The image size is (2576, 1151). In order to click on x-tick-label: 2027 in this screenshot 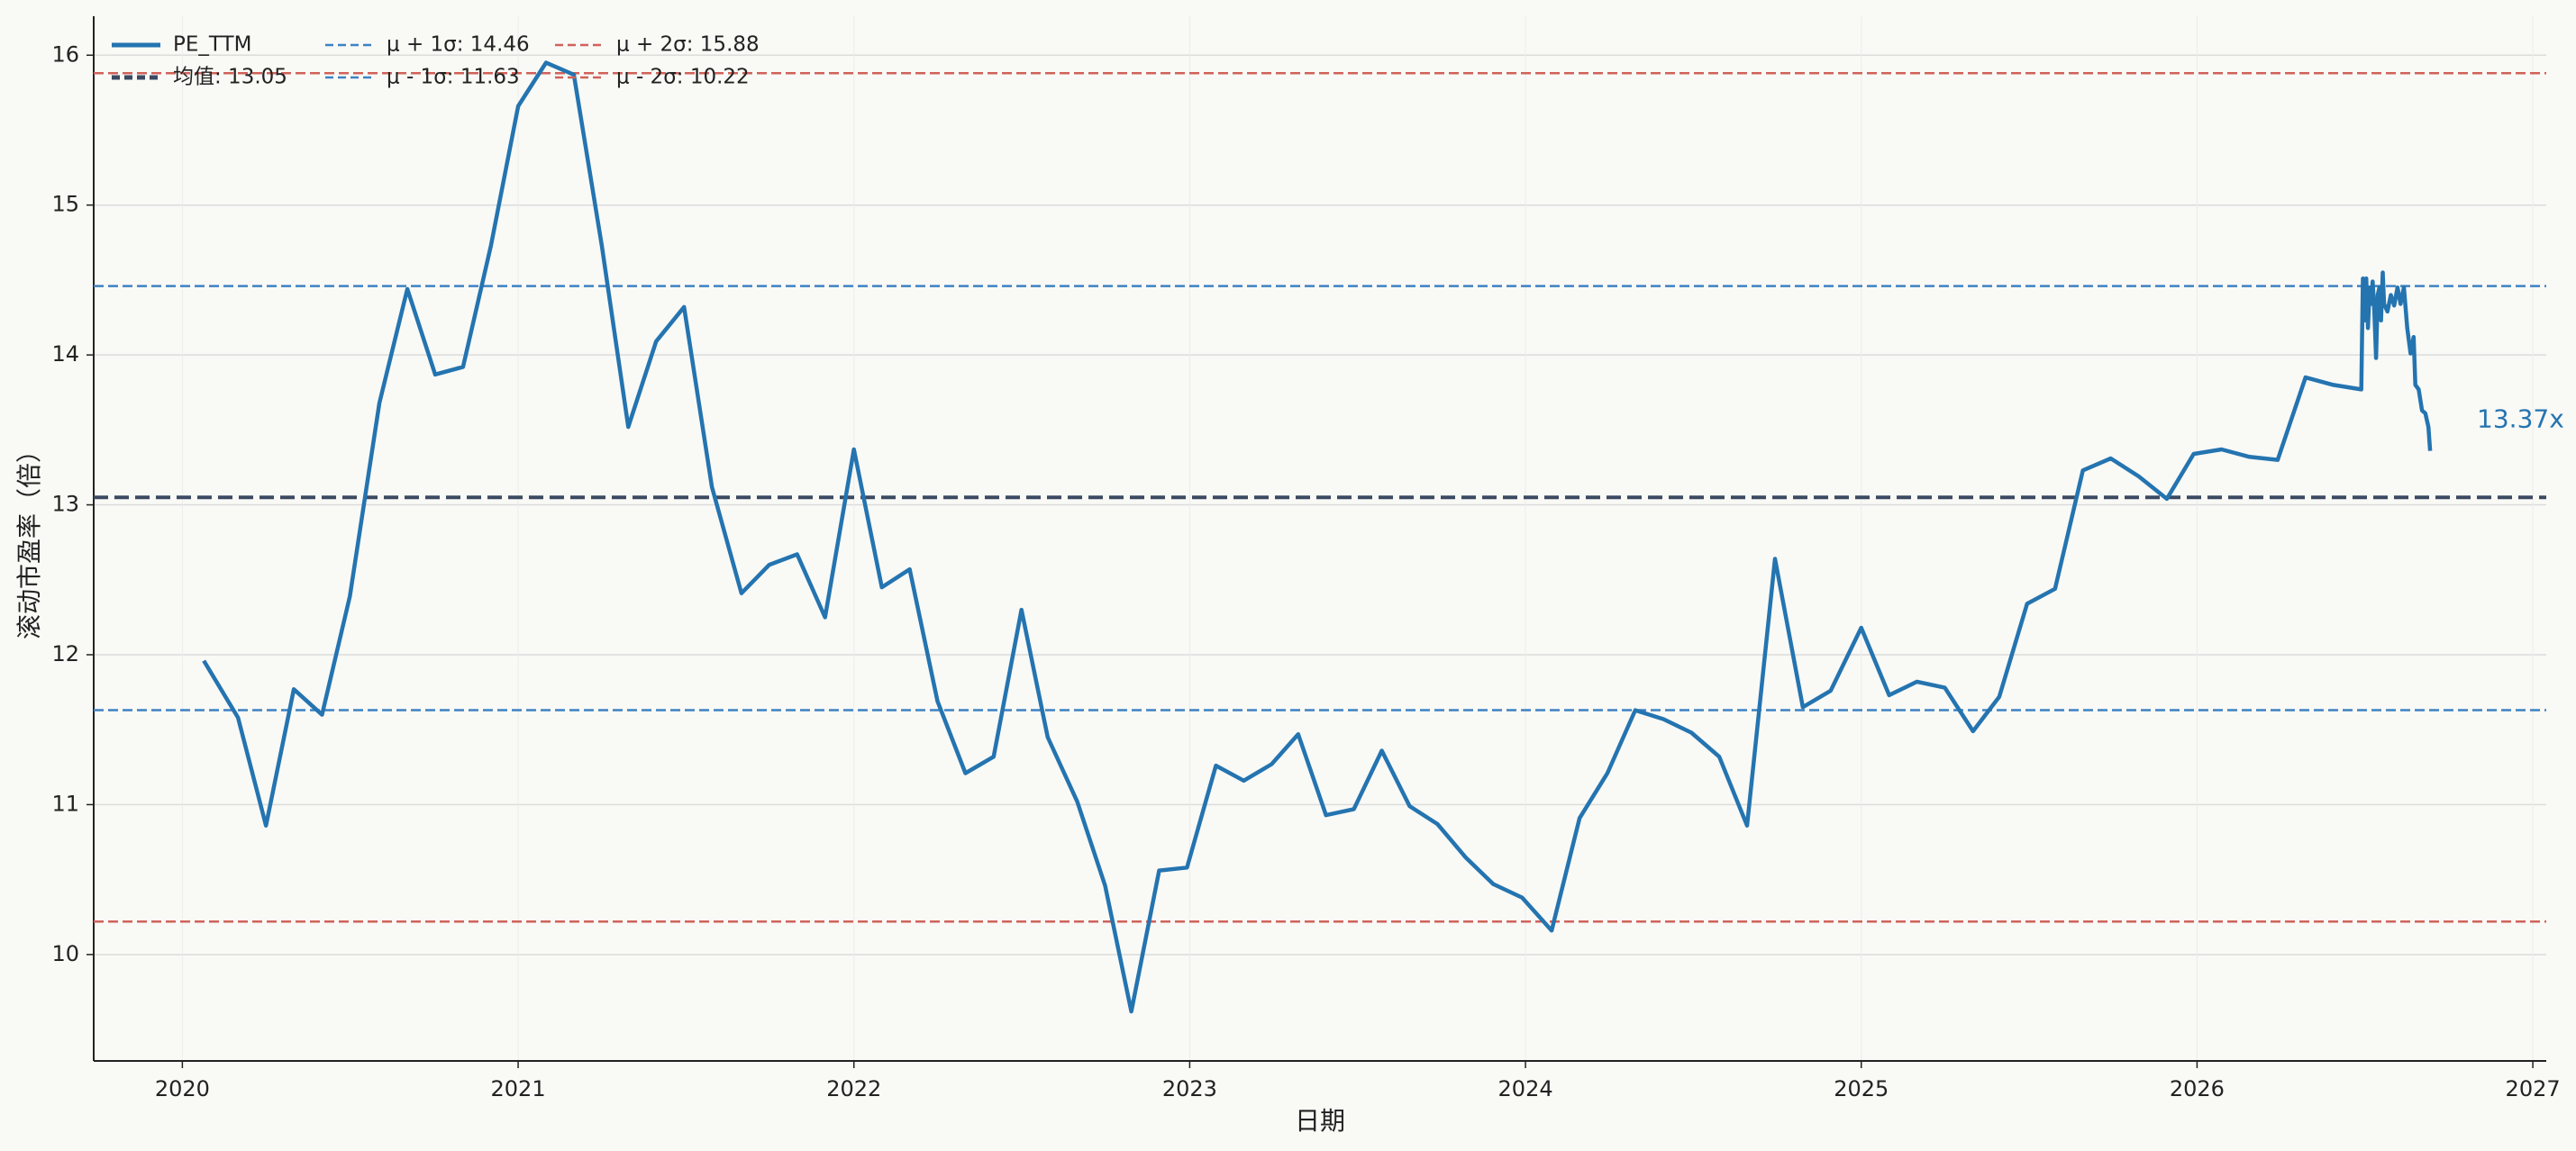, I will do `click(2533, 1088)`.